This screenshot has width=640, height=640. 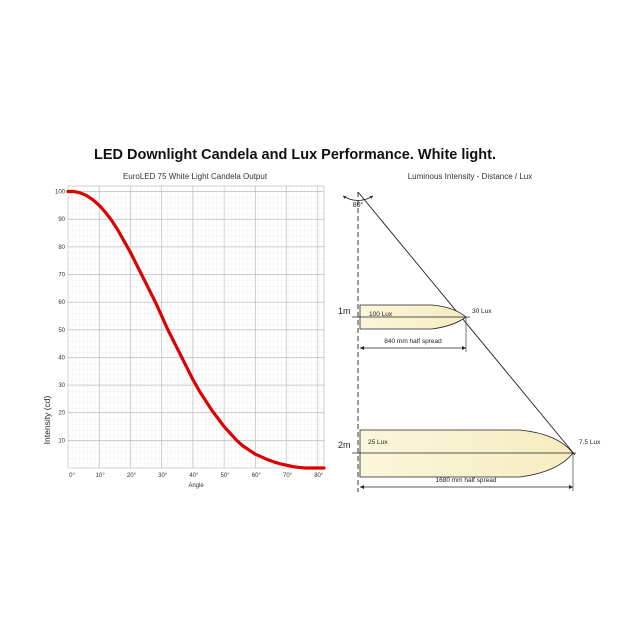 What do you see at coordinates (344, 311) in the screenshot?
I see `distance-label-1m: 1m` at bounding box center [344, 311].